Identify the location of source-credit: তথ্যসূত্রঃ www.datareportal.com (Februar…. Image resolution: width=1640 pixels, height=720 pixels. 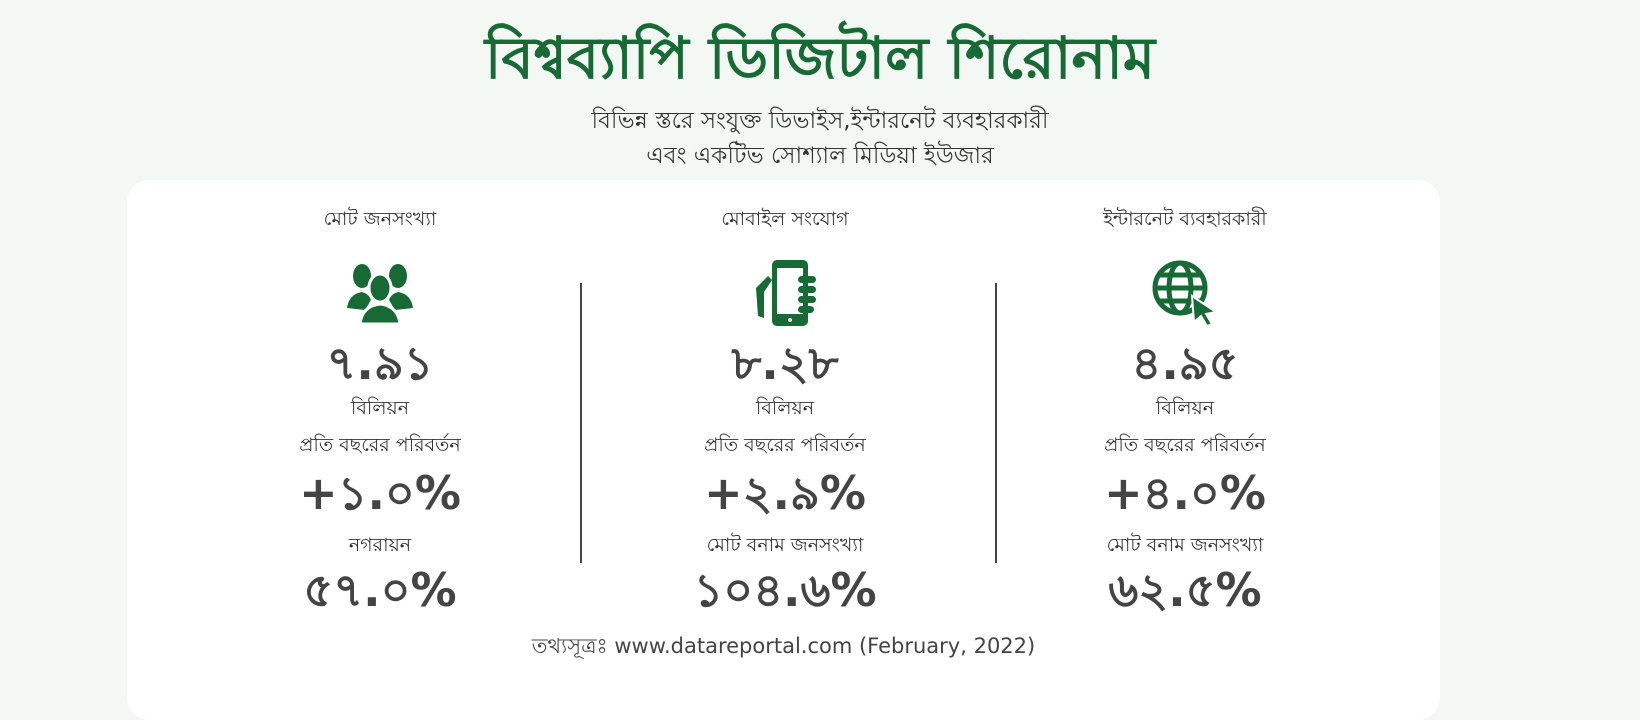
(783, 646).